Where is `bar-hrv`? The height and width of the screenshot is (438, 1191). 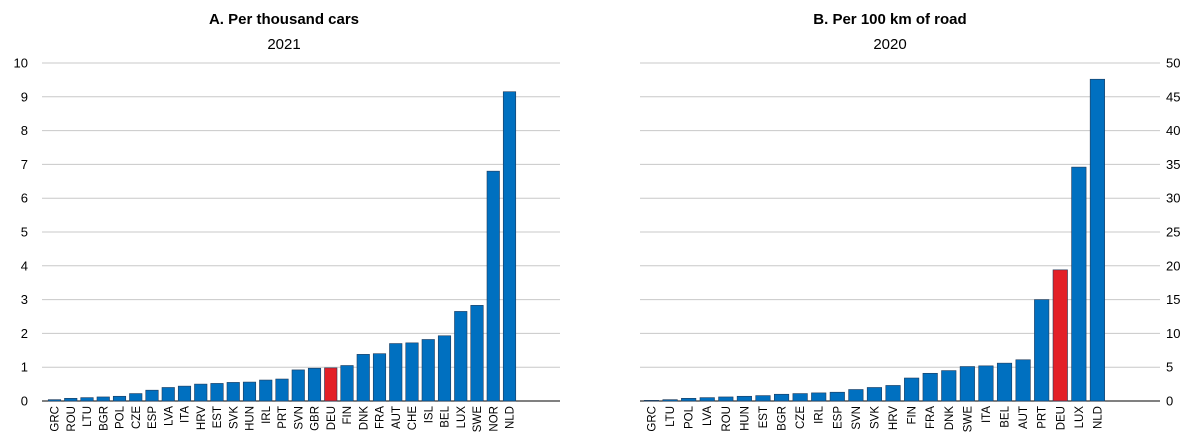
bar-hrv is located at coordinates (893, 393).